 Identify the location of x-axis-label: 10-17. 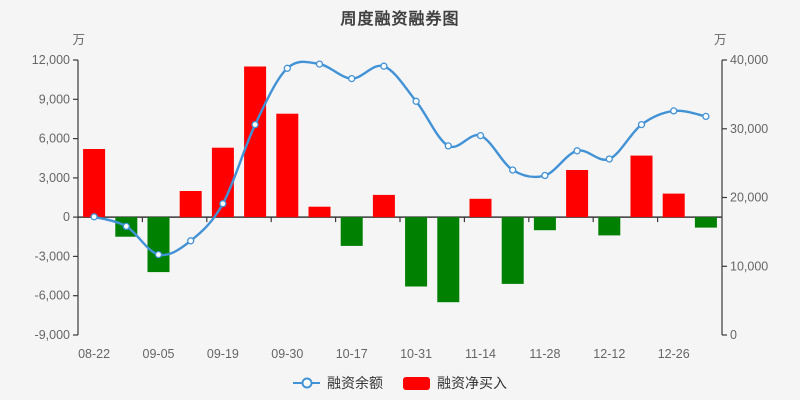
(352, 354).